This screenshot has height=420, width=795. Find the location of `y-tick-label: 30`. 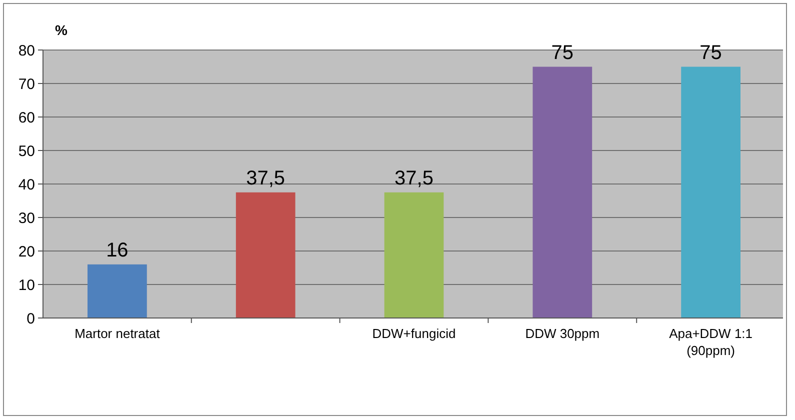

y-tick-label: 30 is located at coordinates (26, 218).